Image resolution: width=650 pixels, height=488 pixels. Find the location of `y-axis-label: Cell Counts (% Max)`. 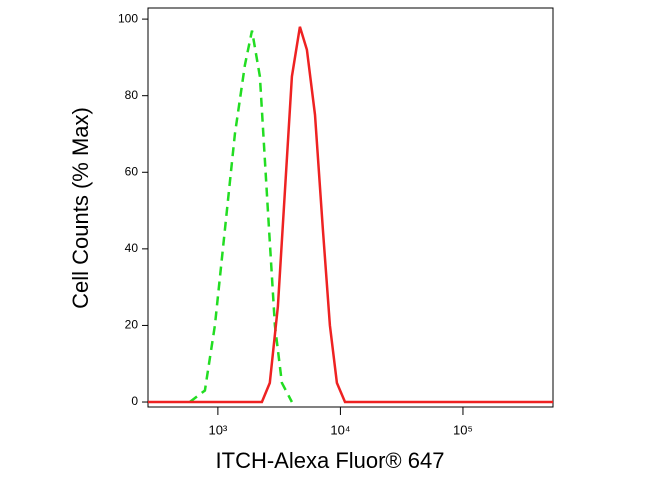

y-axis-label: Cell Counts (% Max) is located at coordinates (80, 208).